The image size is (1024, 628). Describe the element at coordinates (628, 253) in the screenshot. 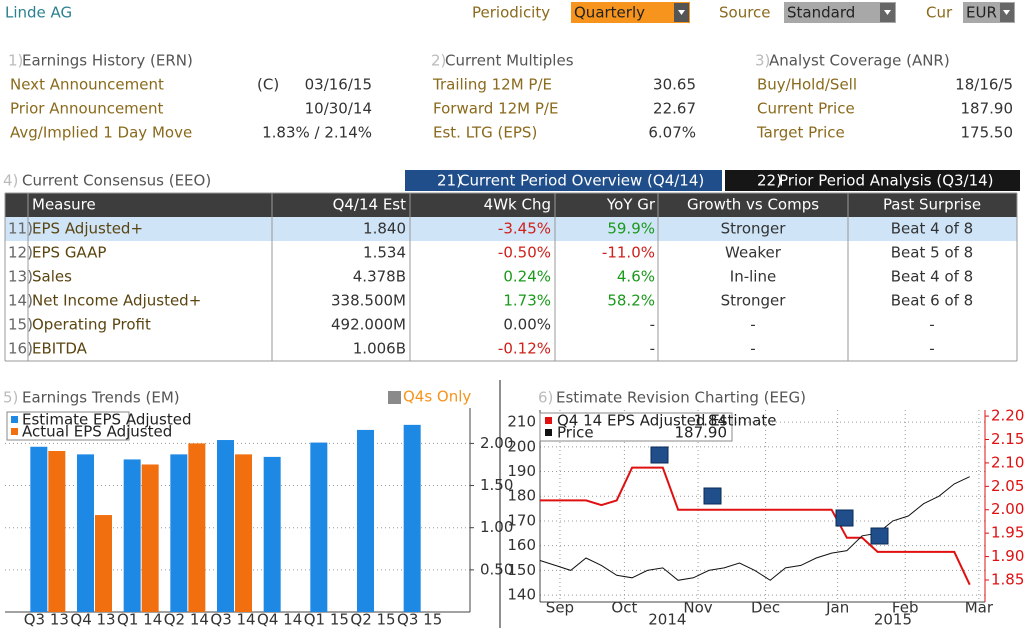

I see `table-cell: -11.0%` at that location.